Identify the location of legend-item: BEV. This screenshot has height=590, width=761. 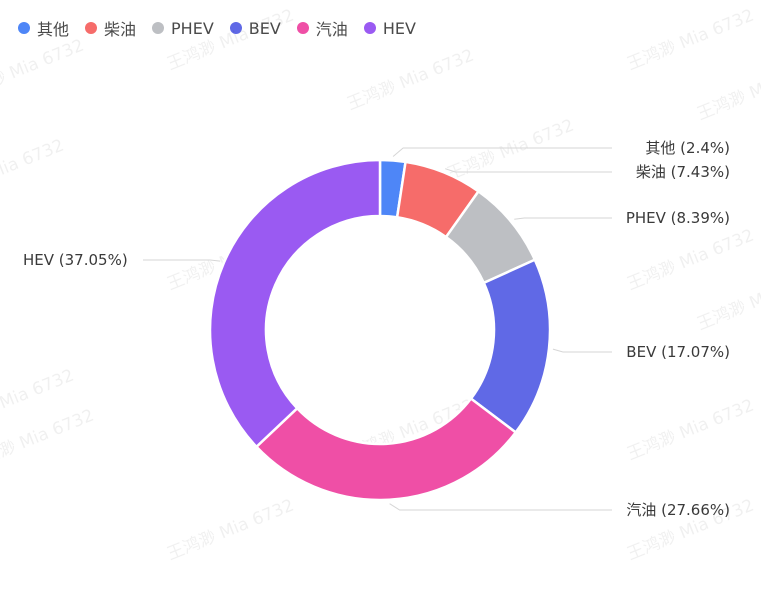
(255, 28).